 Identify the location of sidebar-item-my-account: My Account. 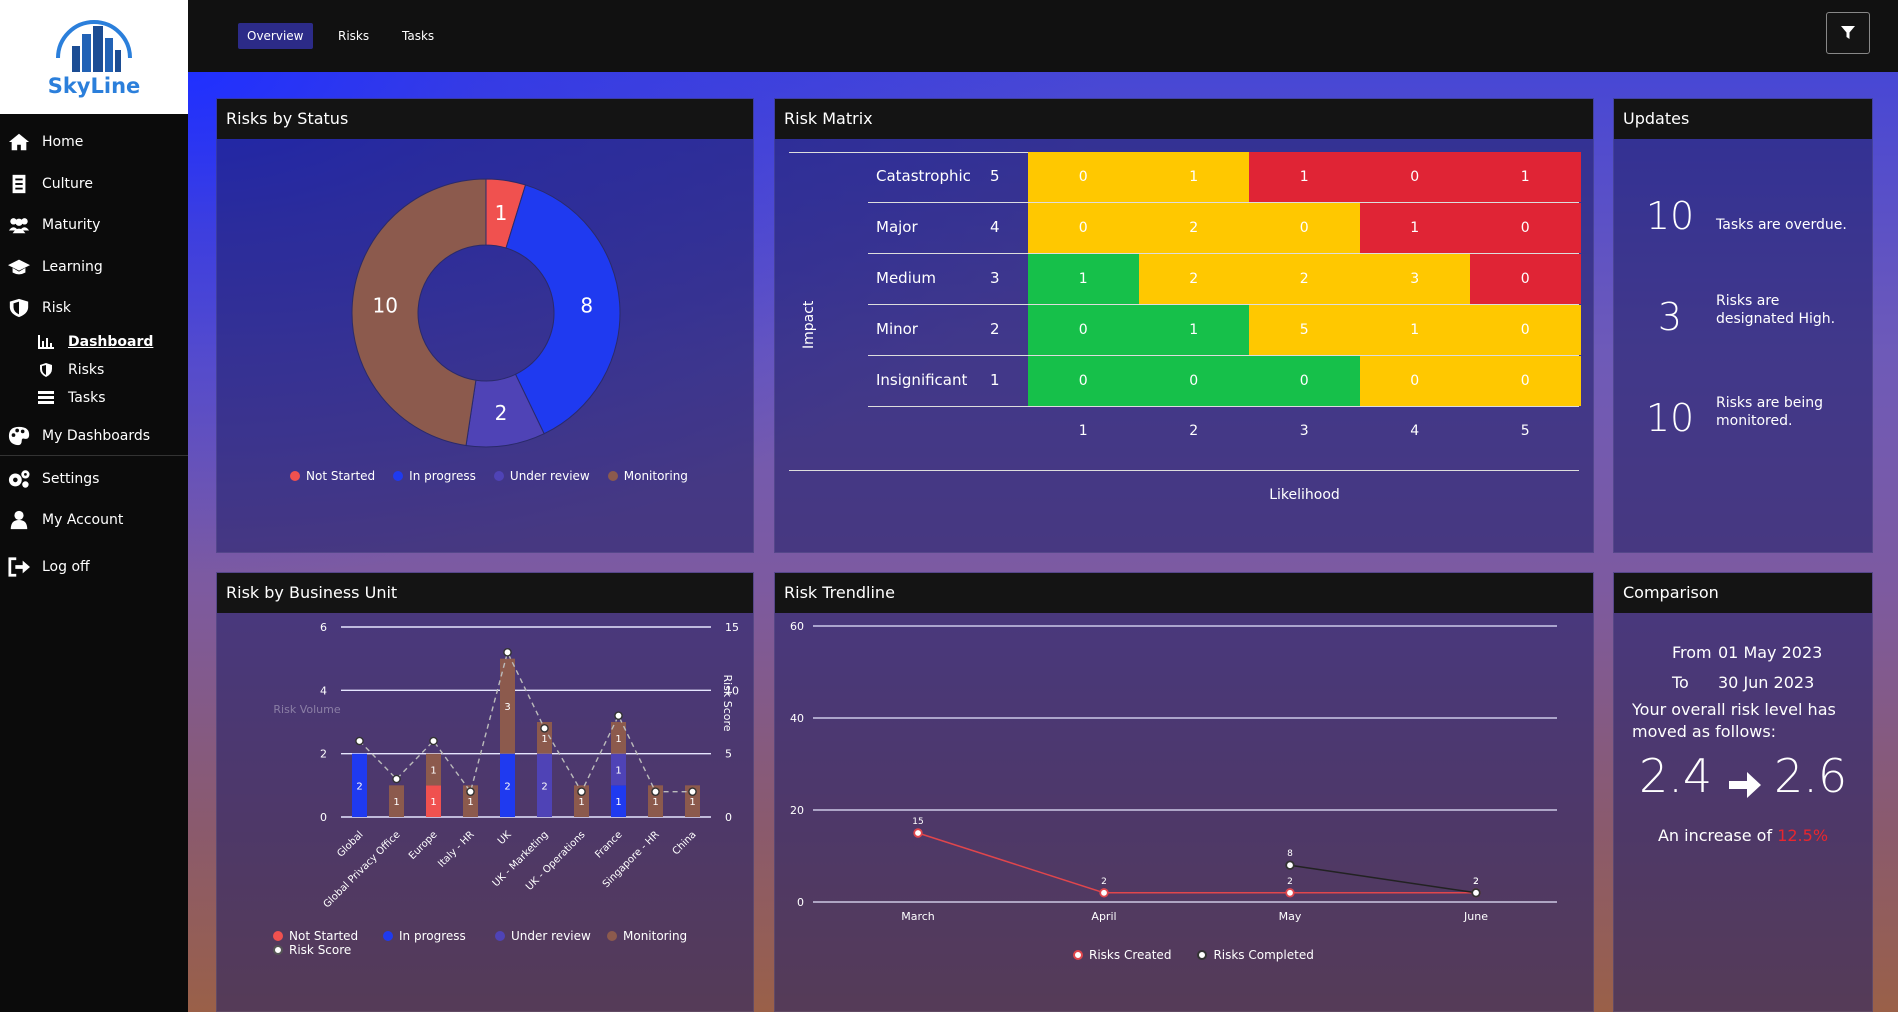
(65, 520).